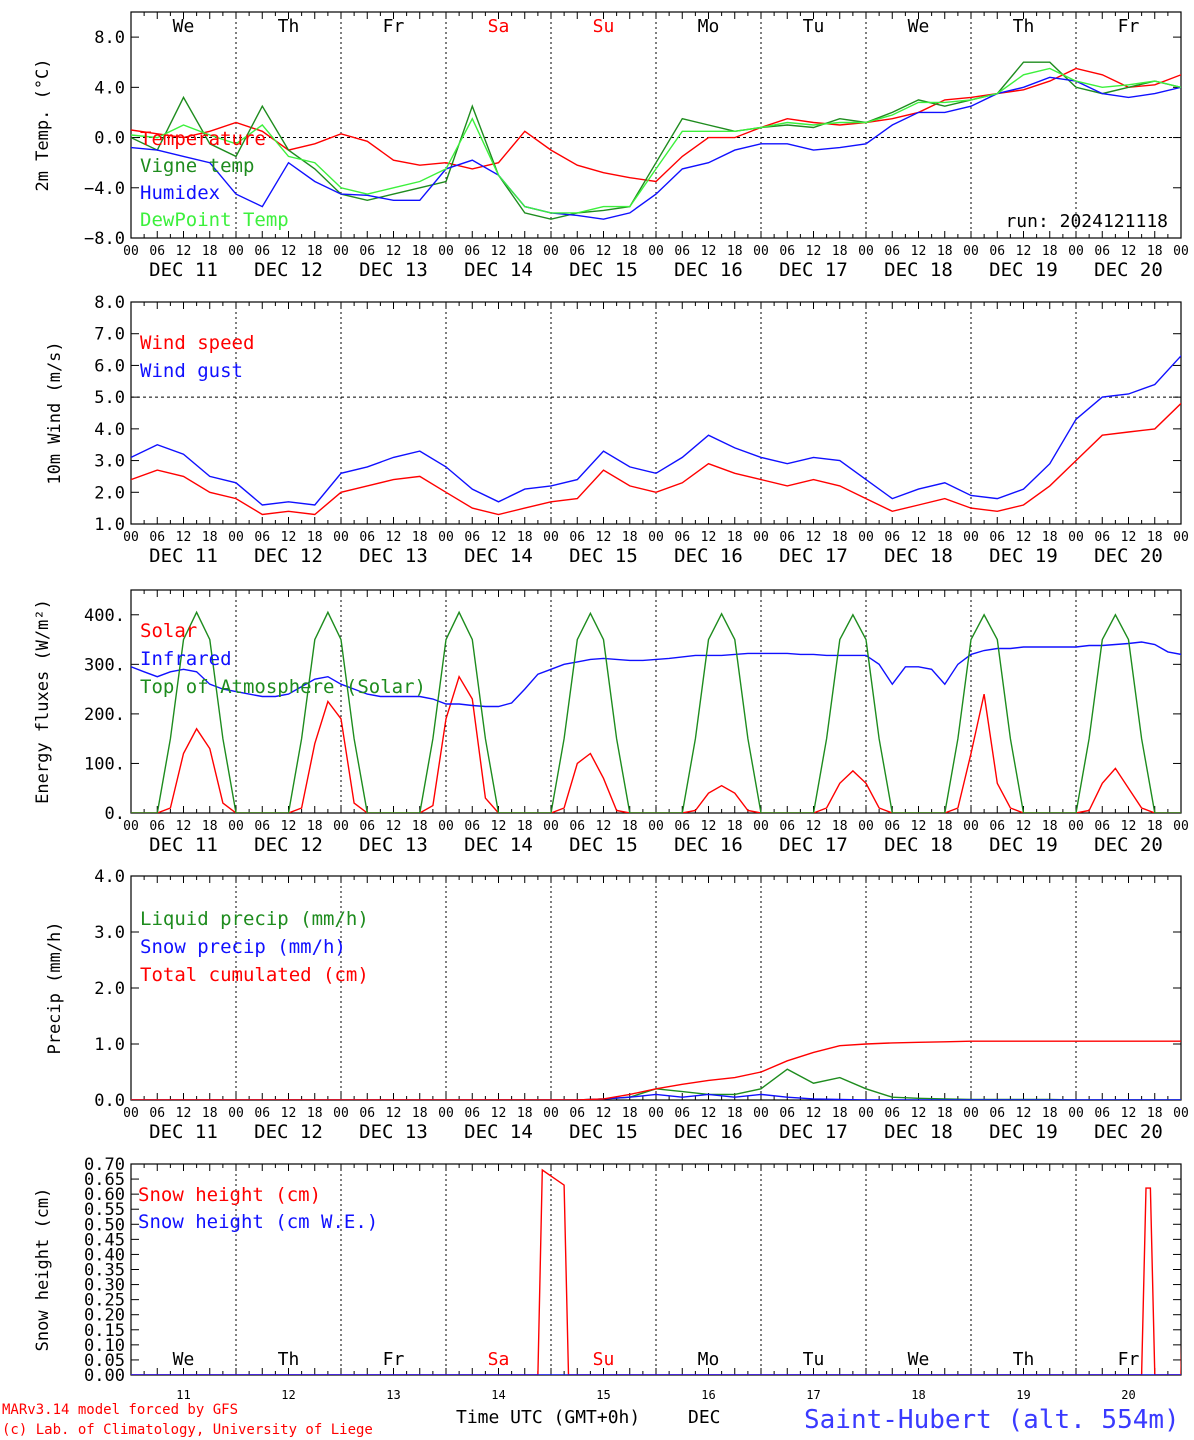  I want to click on day-label: DEC 13, so click(393, 845).